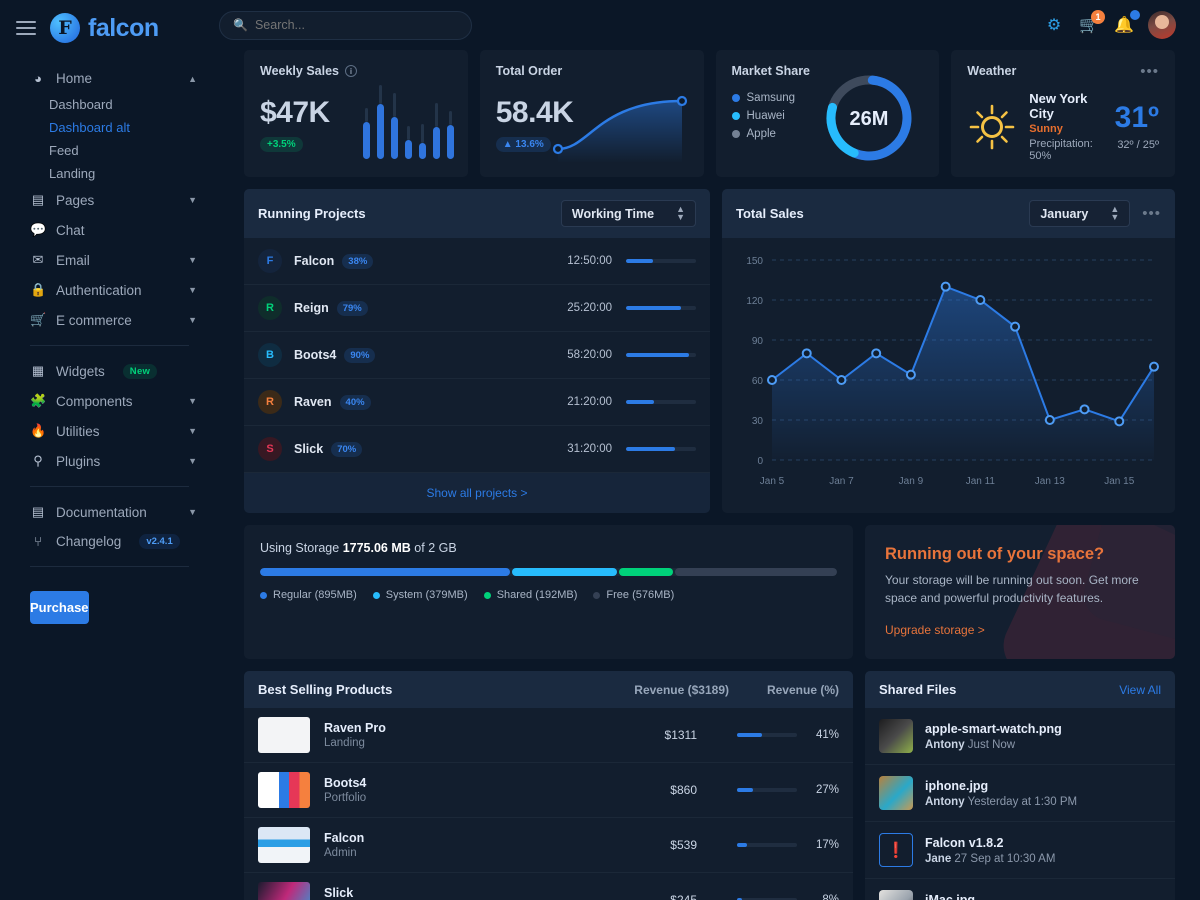 This screenshot has height=900, width=1200. Describe the element at coordinates (935, 630) in the screenshot. I see `upgrade-storage-link: Upgrade storage >` at that location.